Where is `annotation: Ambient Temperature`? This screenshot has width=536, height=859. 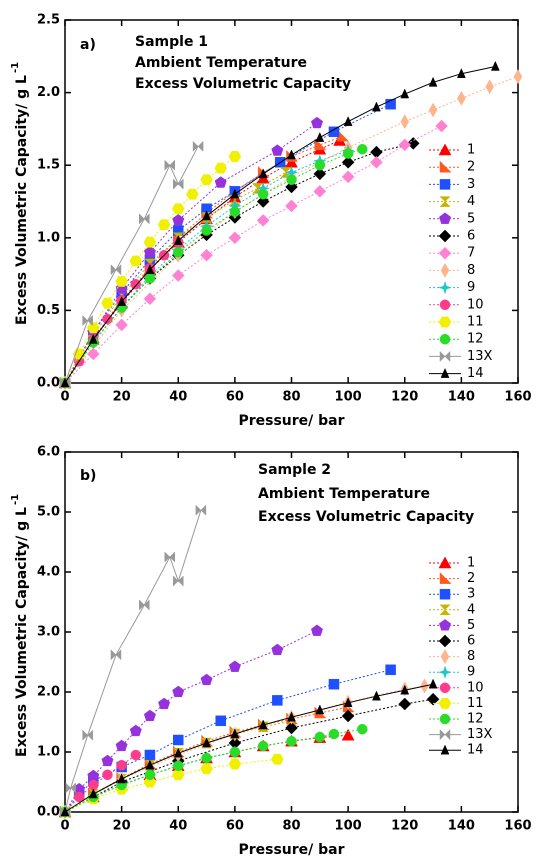 annotation: Ambient Temperature is located at coordinates (221, 63).